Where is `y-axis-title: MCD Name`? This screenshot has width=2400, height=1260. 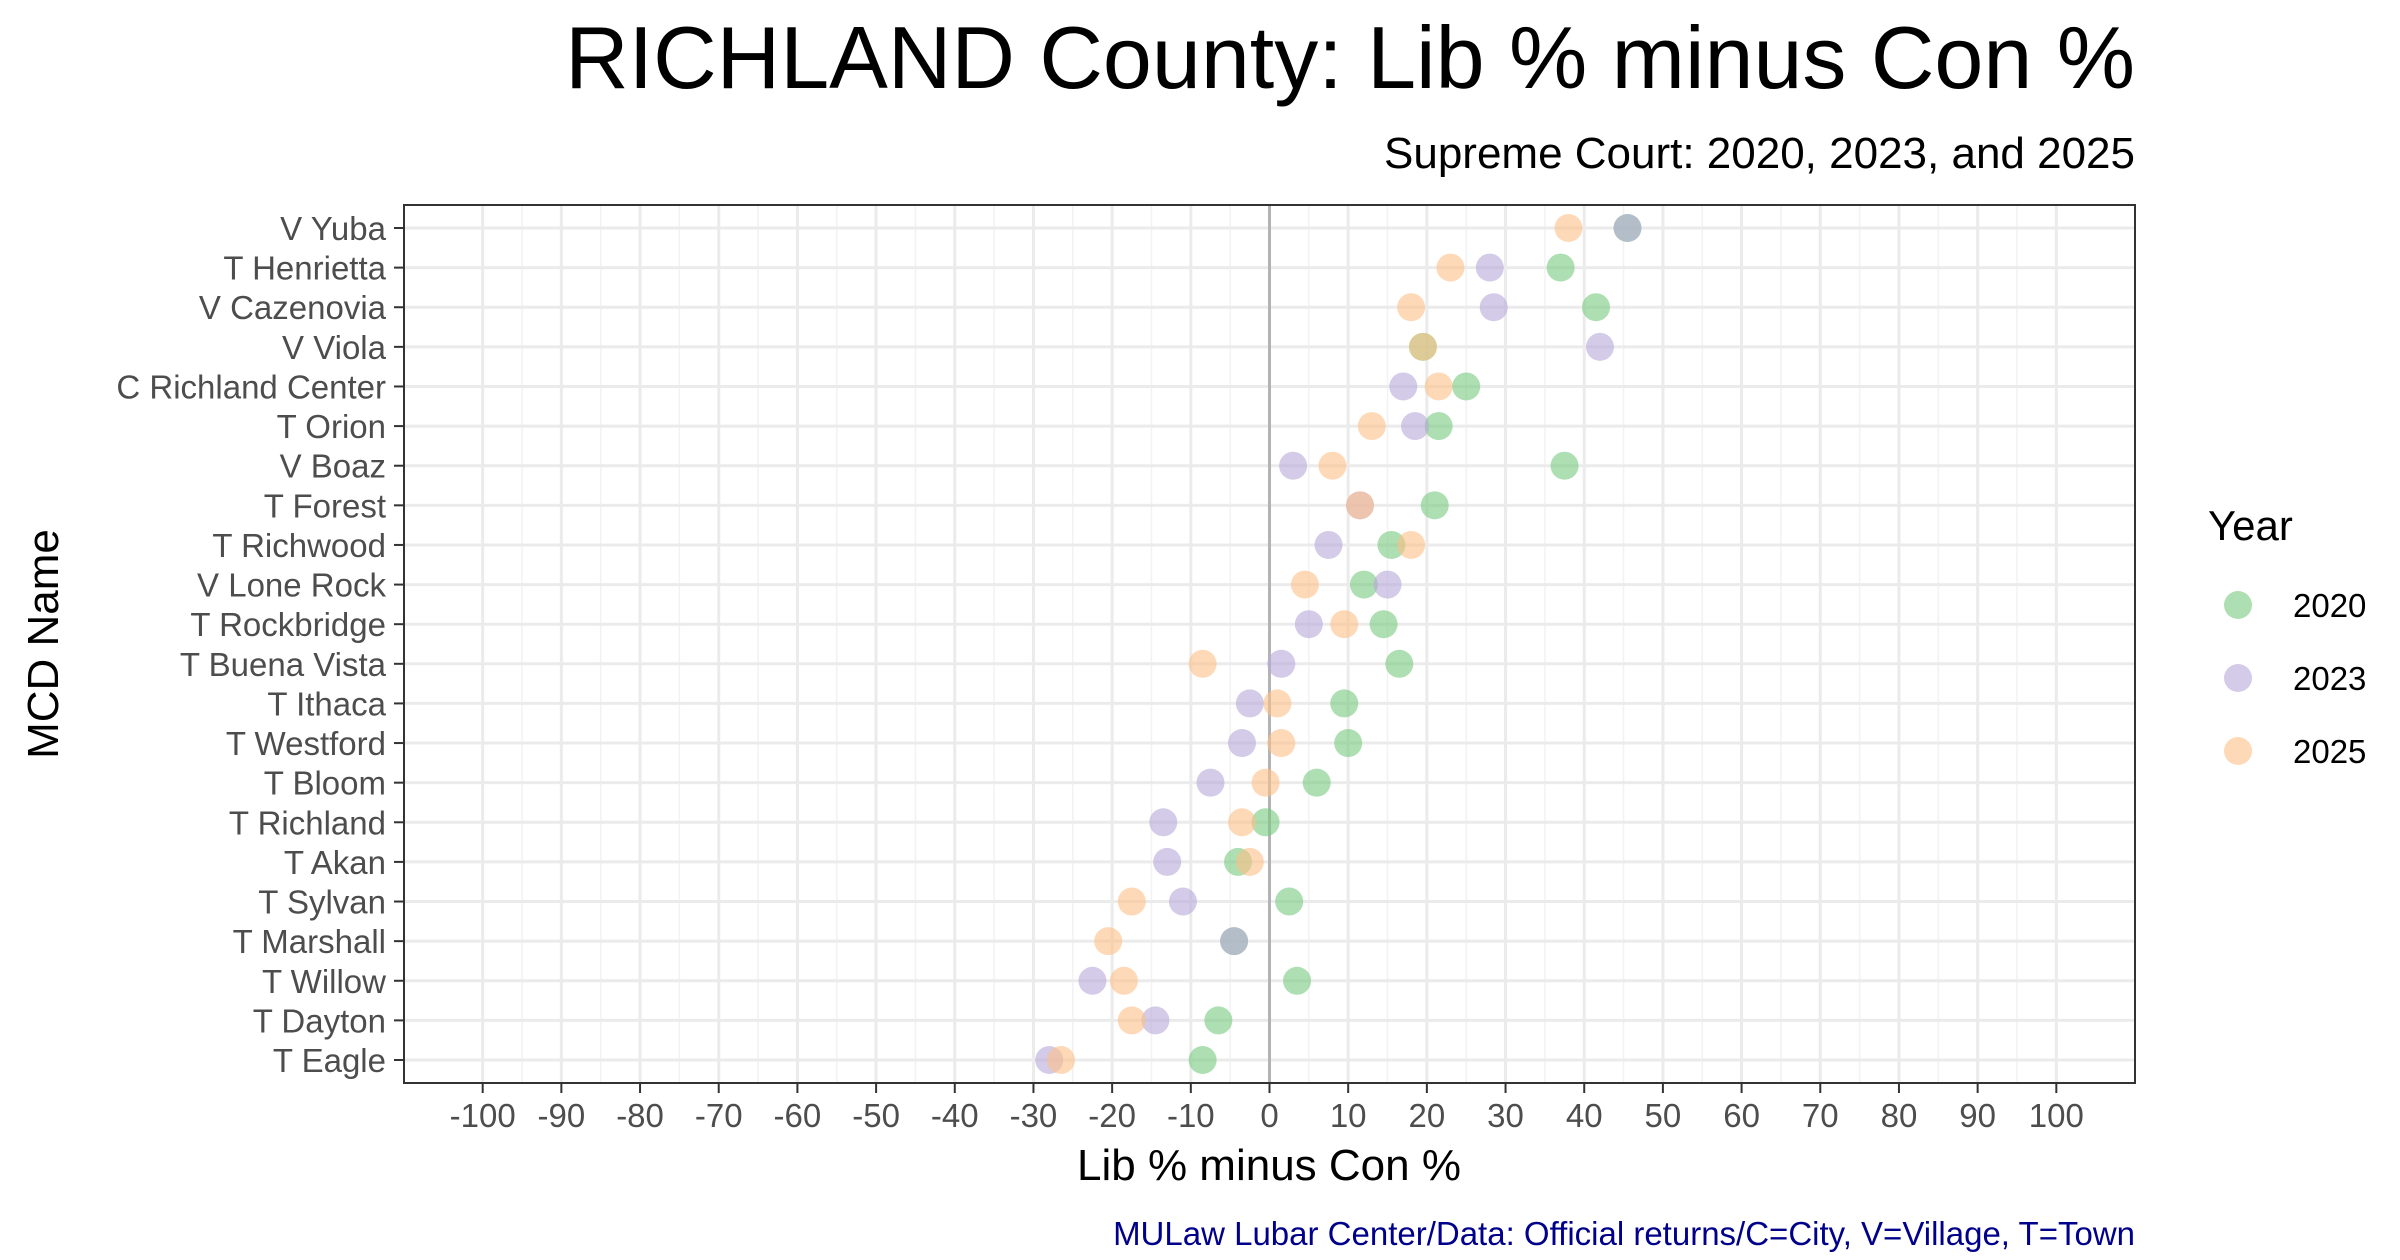
y-axis-title: MCD Name is located at coordinates (43, 644).